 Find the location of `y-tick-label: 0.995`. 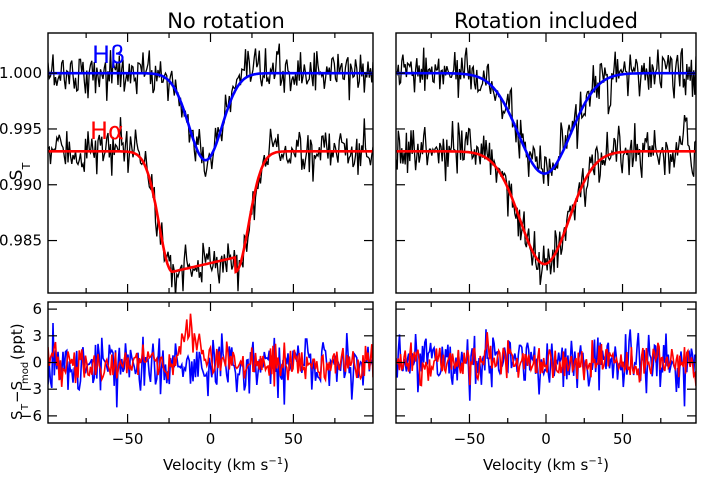

y-tick-label: 0.995 is located at coordinates (21, 129).